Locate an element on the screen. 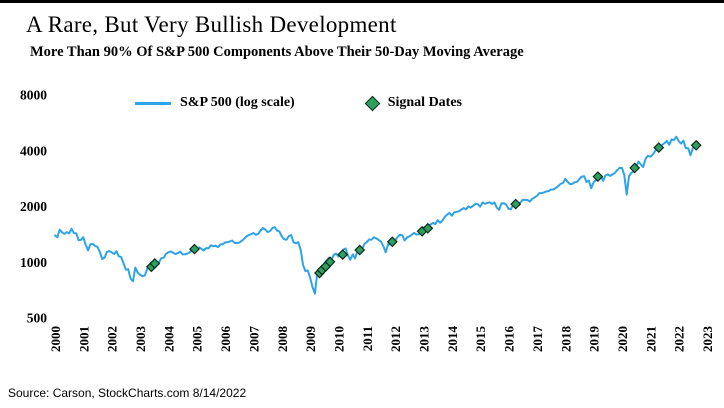  x-tick-label: 2005 is located at coordinates (197, 339).